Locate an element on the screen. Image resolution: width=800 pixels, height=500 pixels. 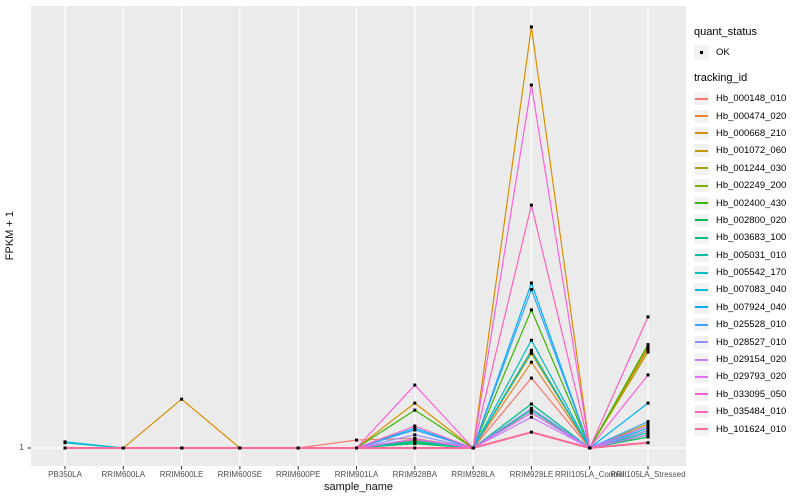
legend-item: Hb_033095_050 is located at coordinates (746, 394).